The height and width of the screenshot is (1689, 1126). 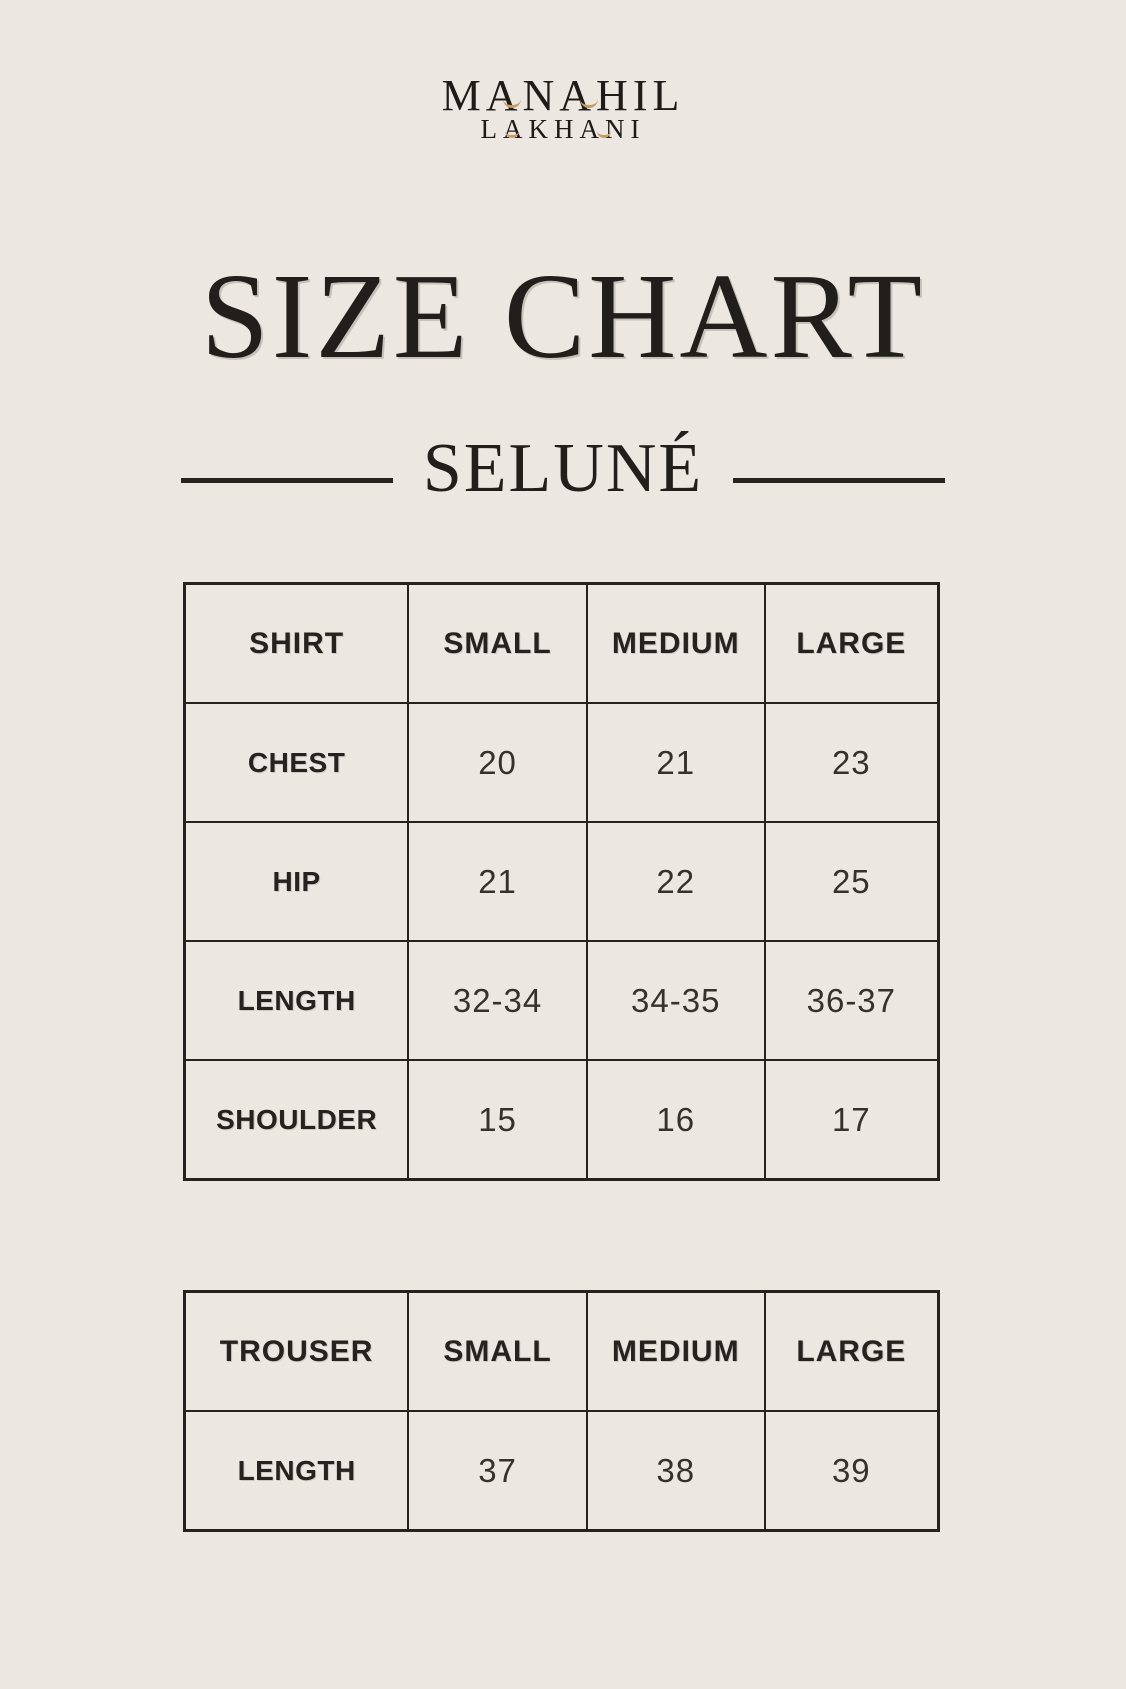 I want to click on page-title: SIZE CHART, so click(x=563, y=316).